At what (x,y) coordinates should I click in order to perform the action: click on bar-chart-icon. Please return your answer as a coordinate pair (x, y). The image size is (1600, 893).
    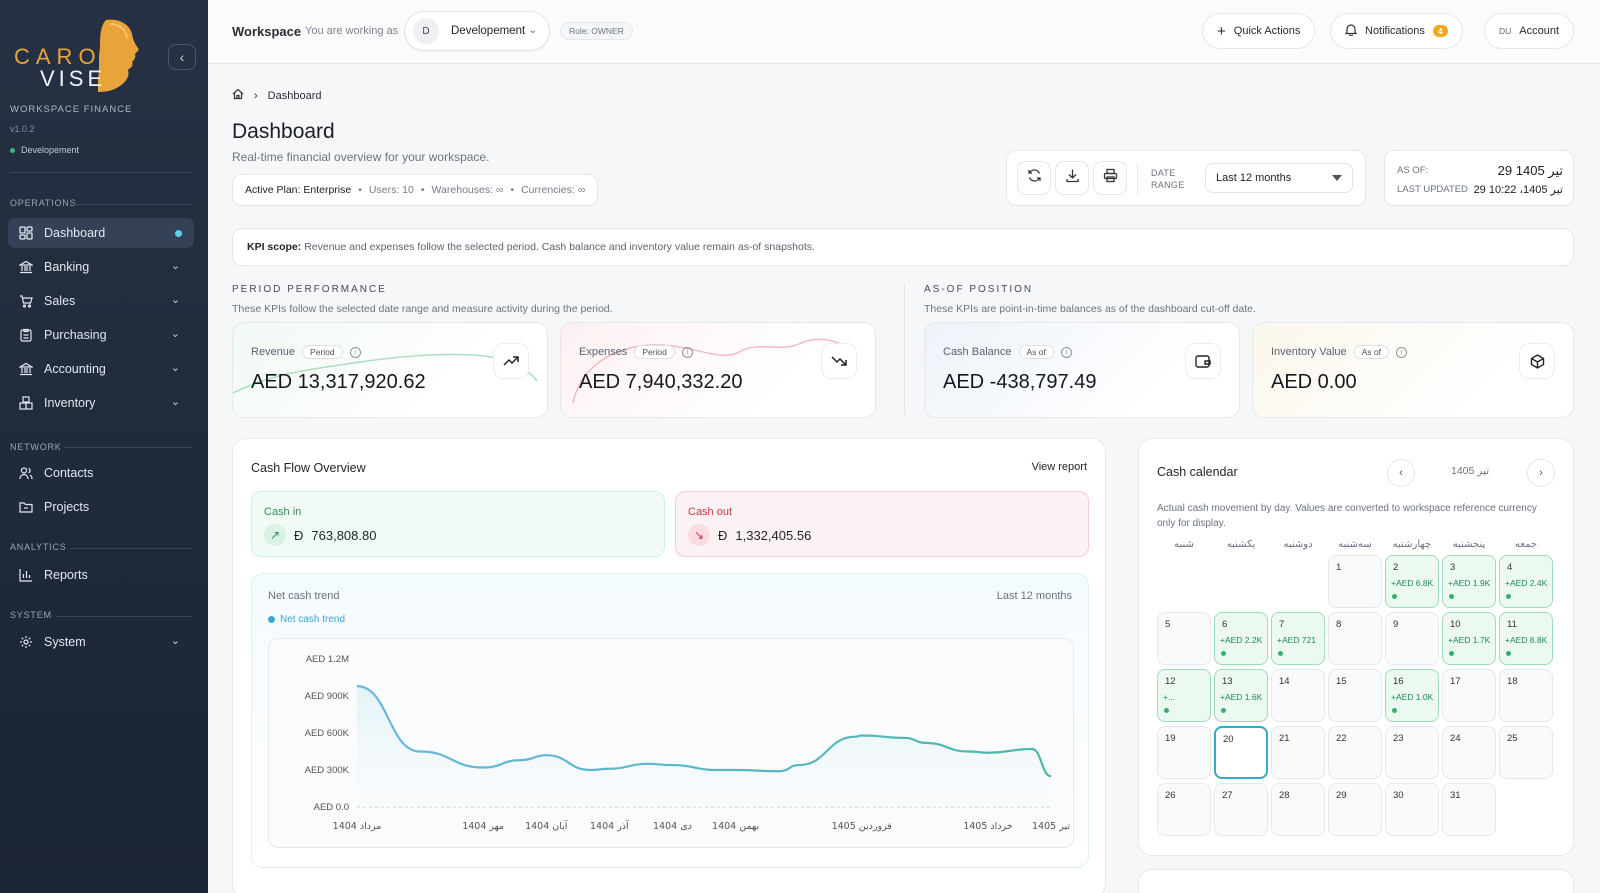
    Looking at the image, I should click on (26, 575).